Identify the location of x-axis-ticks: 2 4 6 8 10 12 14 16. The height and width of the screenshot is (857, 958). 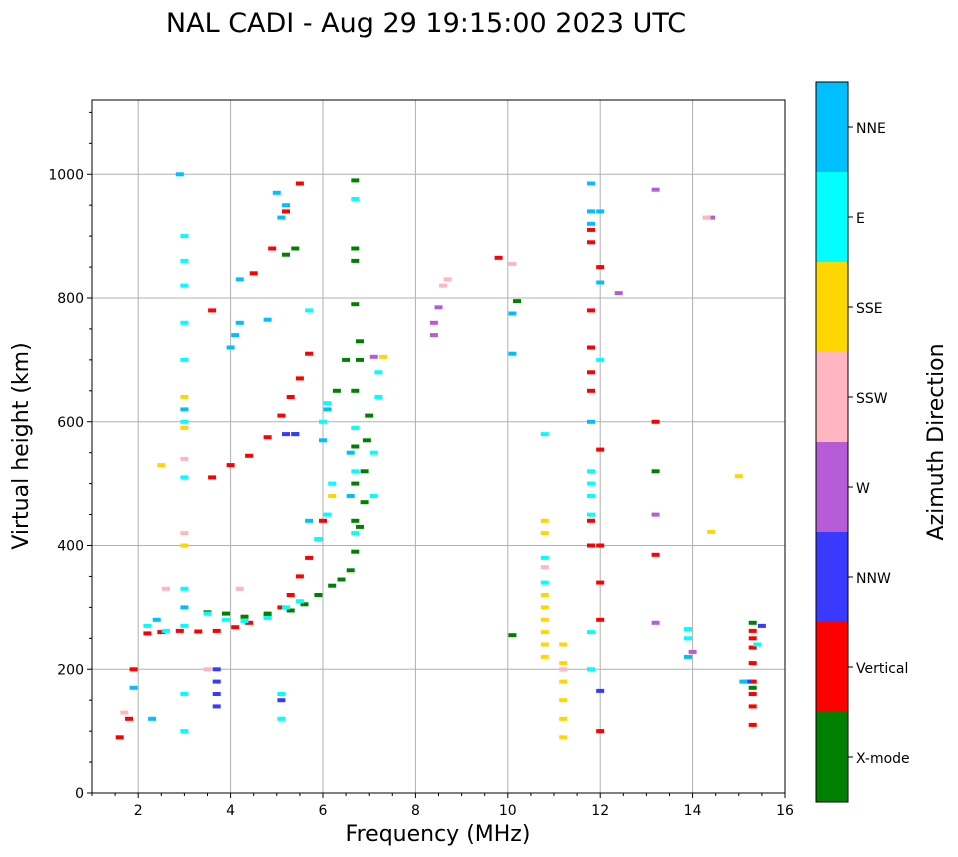
(442, 806).